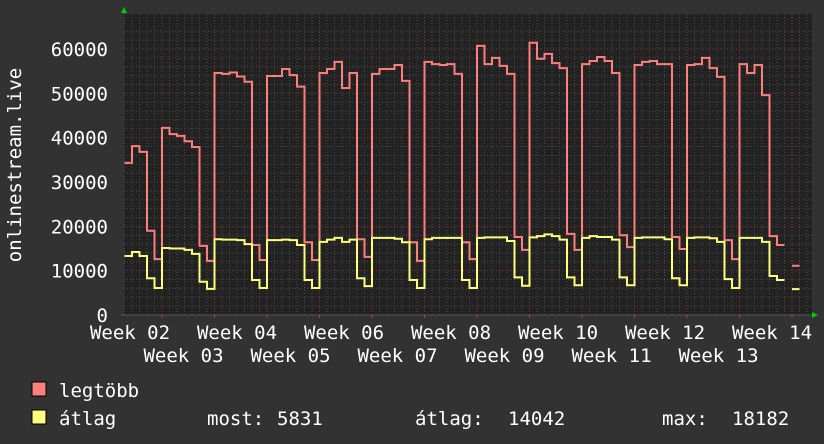 The image size is (824, 444). Describe the element at coordinates (718, 356) in the screenshot. I see `x-tick-label: Week 13` at that location.